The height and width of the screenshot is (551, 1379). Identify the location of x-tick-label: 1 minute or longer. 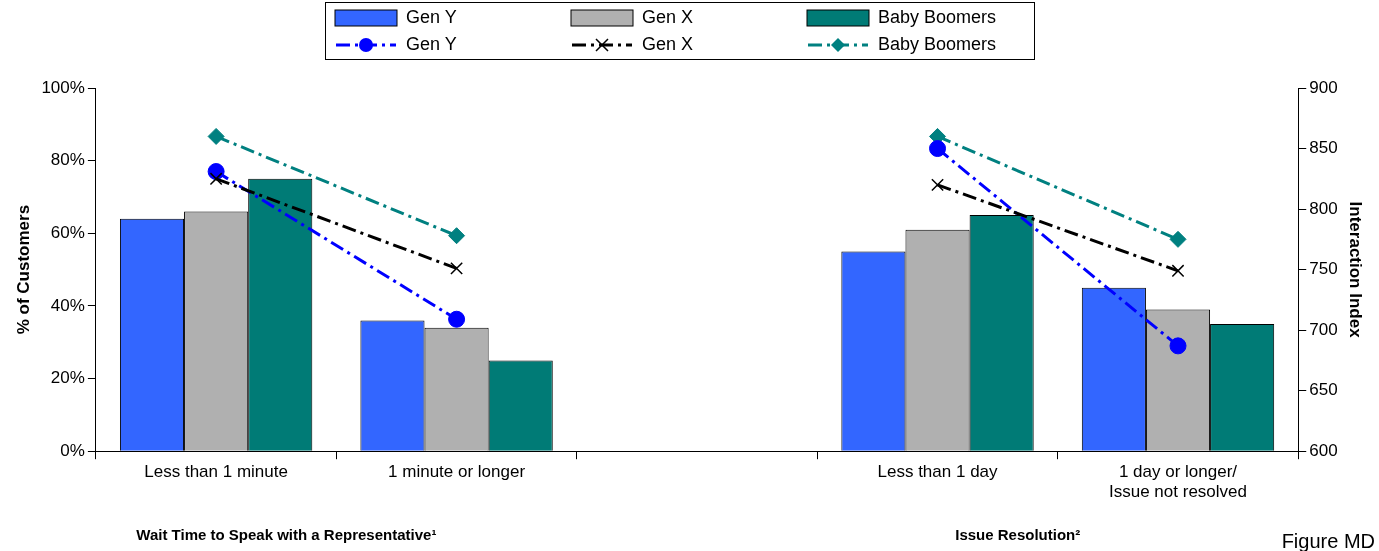
(457, 472).